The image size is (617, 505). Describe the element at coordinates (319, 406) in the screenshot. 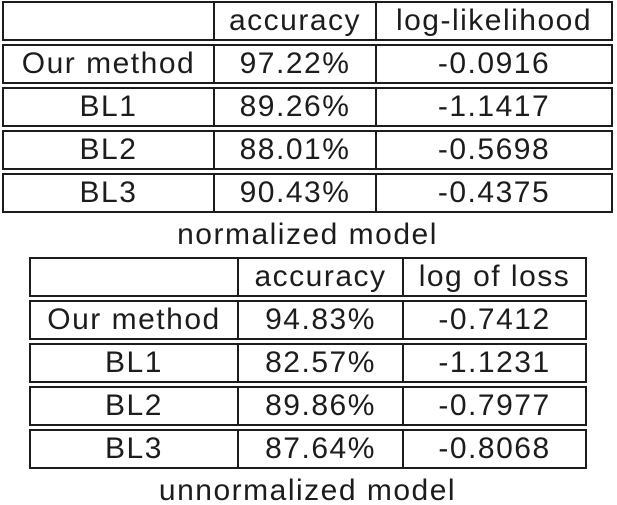

I see `accuracy-value-cell: 89.86%` at that location.